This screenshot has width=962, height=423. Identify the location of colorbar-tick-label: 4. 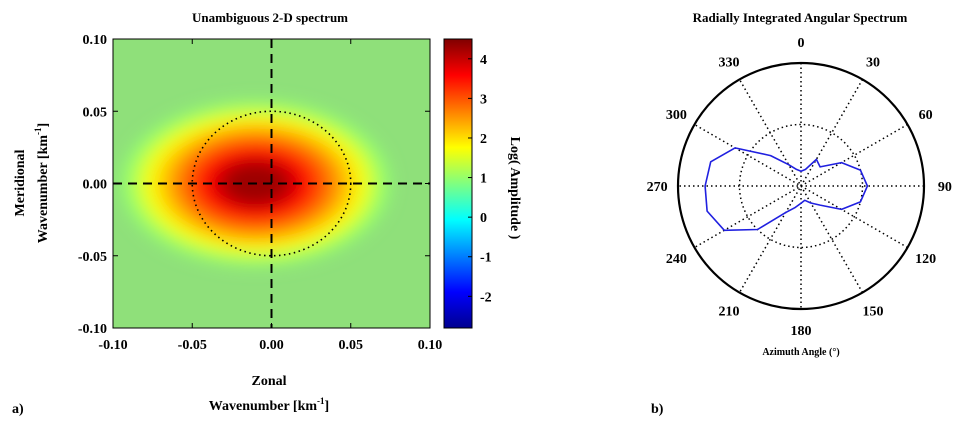
(483, 60).